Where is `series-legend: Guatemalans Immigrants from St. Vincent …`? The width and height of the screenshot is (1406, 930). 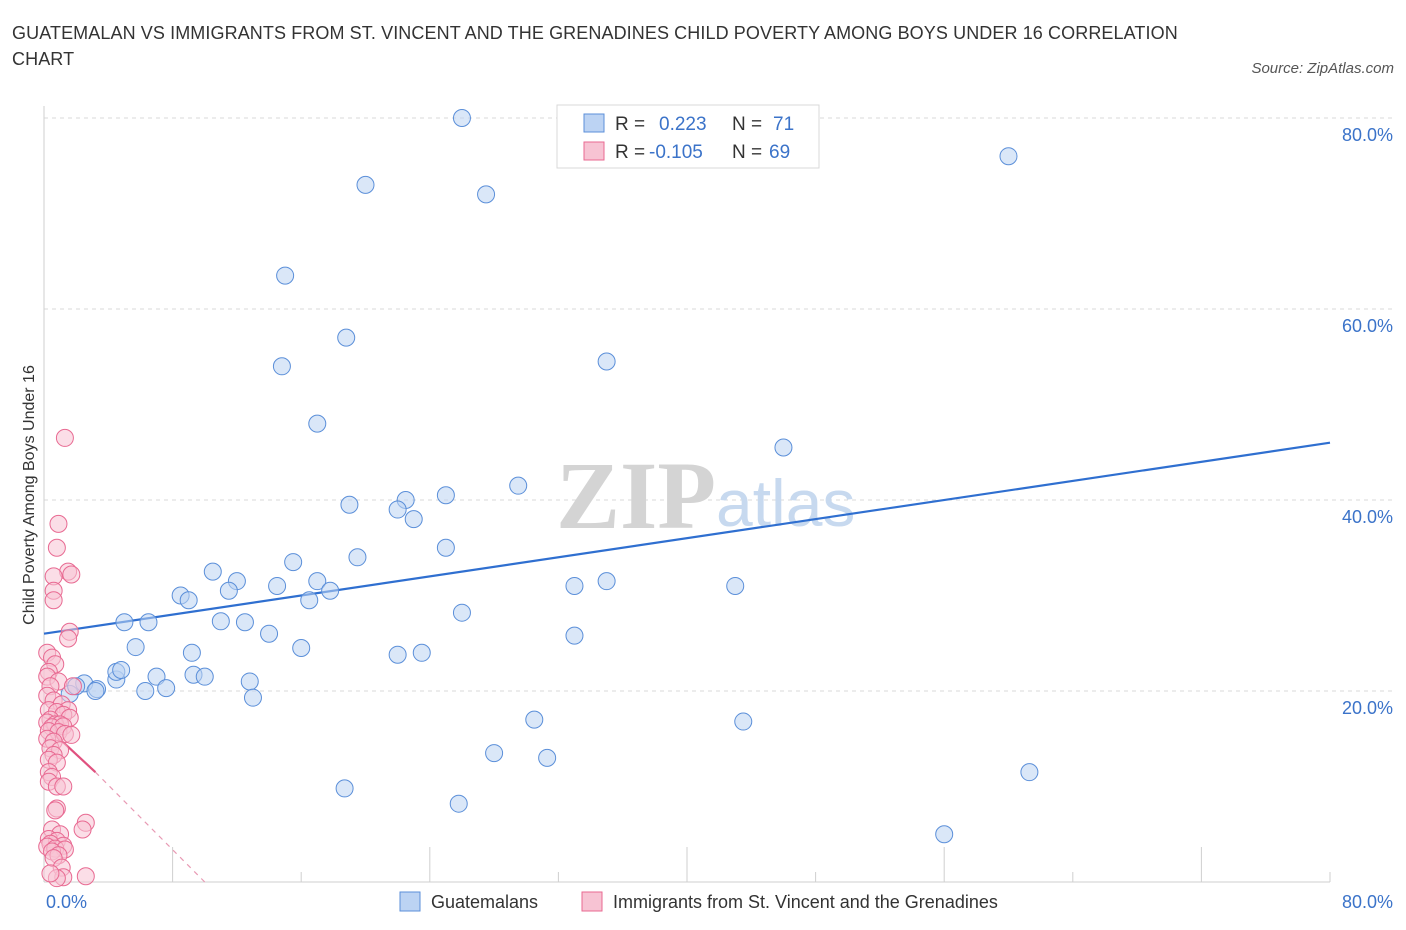 series-legend: Guatemalans Immigrants from St. Vincent … is located at coordinates (698, 901).